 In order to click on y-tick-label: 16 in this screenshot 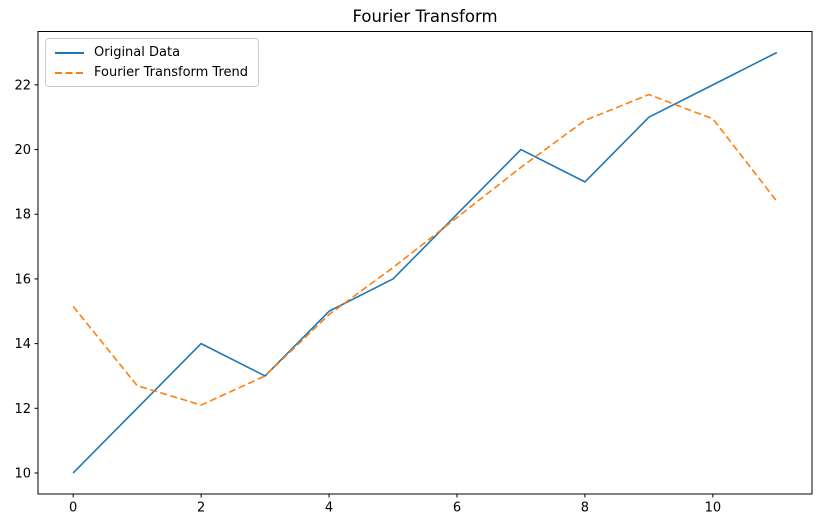, I will do `click(22, 279)`.